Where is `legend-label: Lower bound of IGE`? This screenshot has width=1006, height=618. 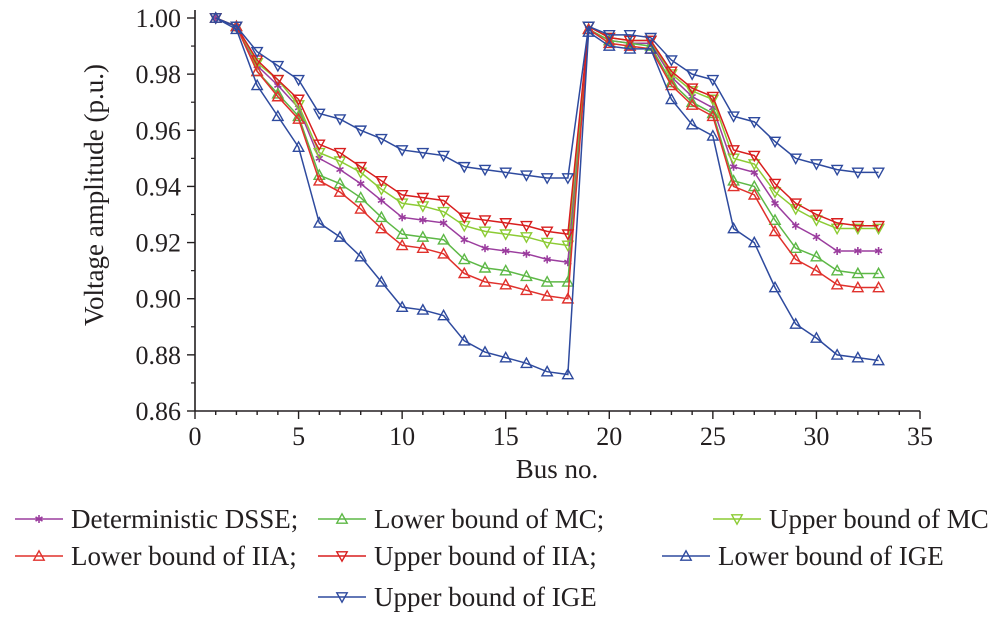
legend-label: Lower bound of IGE is located at coordinates (831, 556).